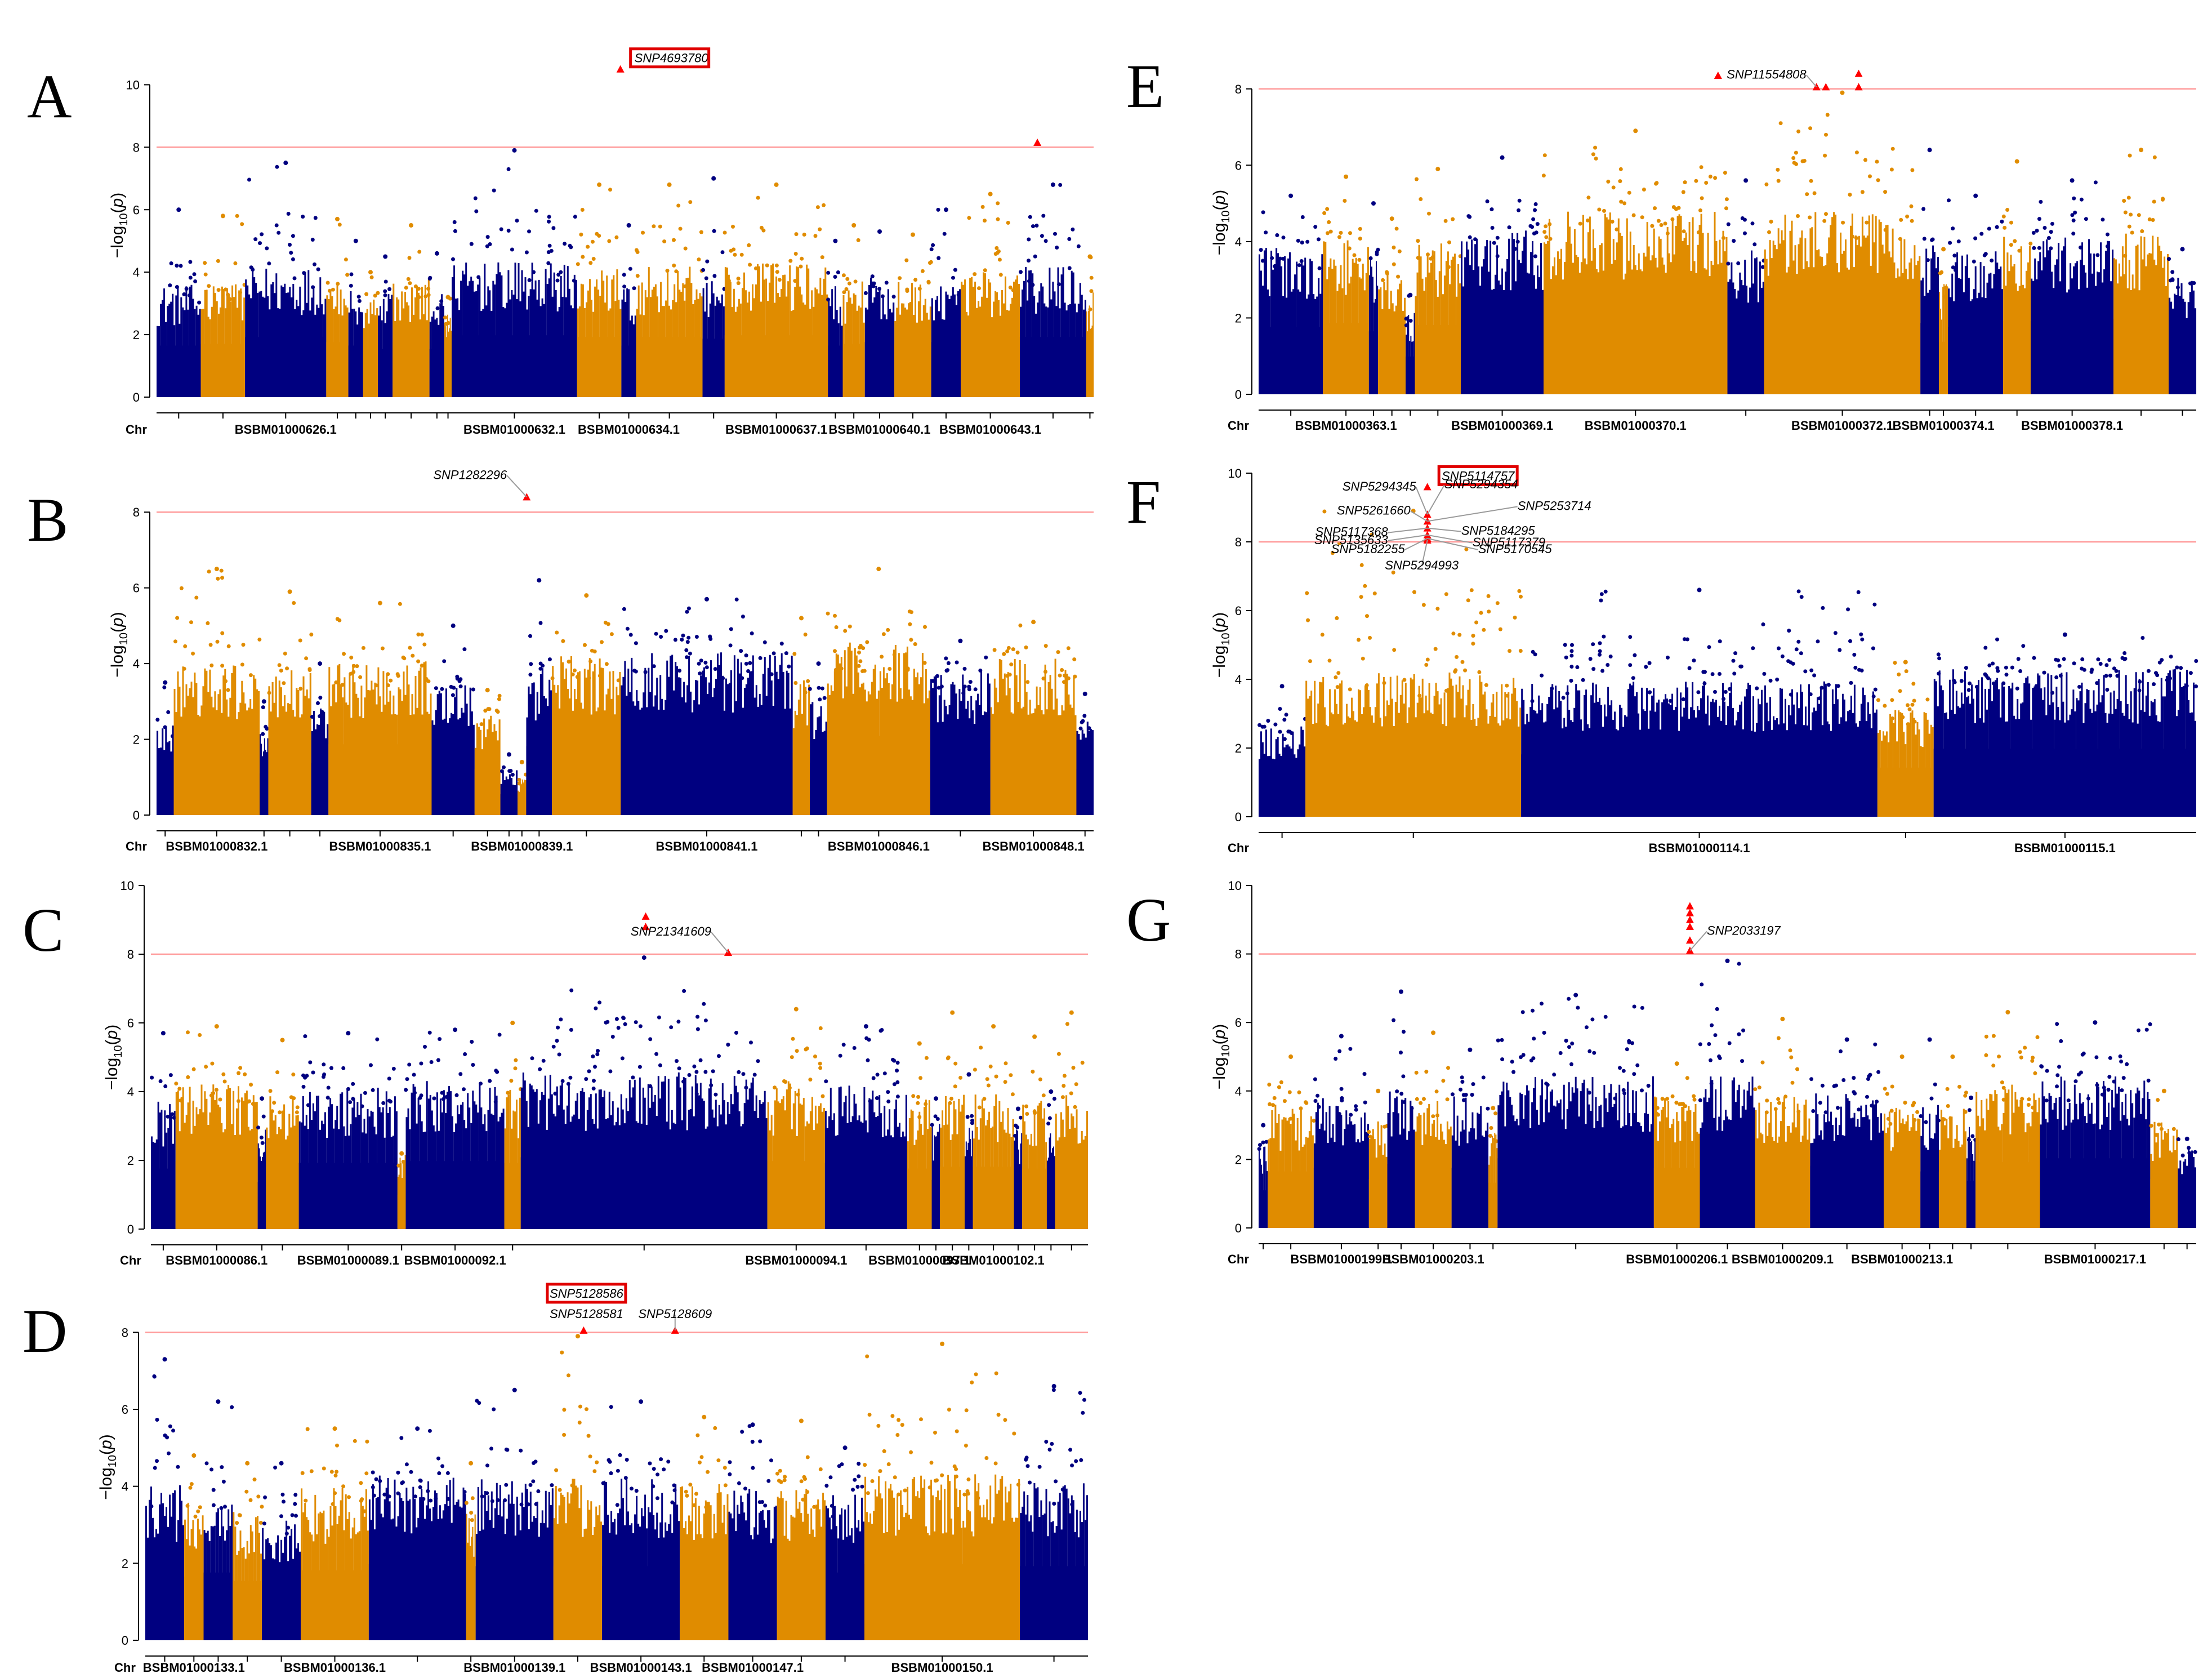 This screenshot has width=2212, height=1678. Describe the element at coordinates (1689, 912) in the screenshot. I see `significant-snp-marker` at that location.